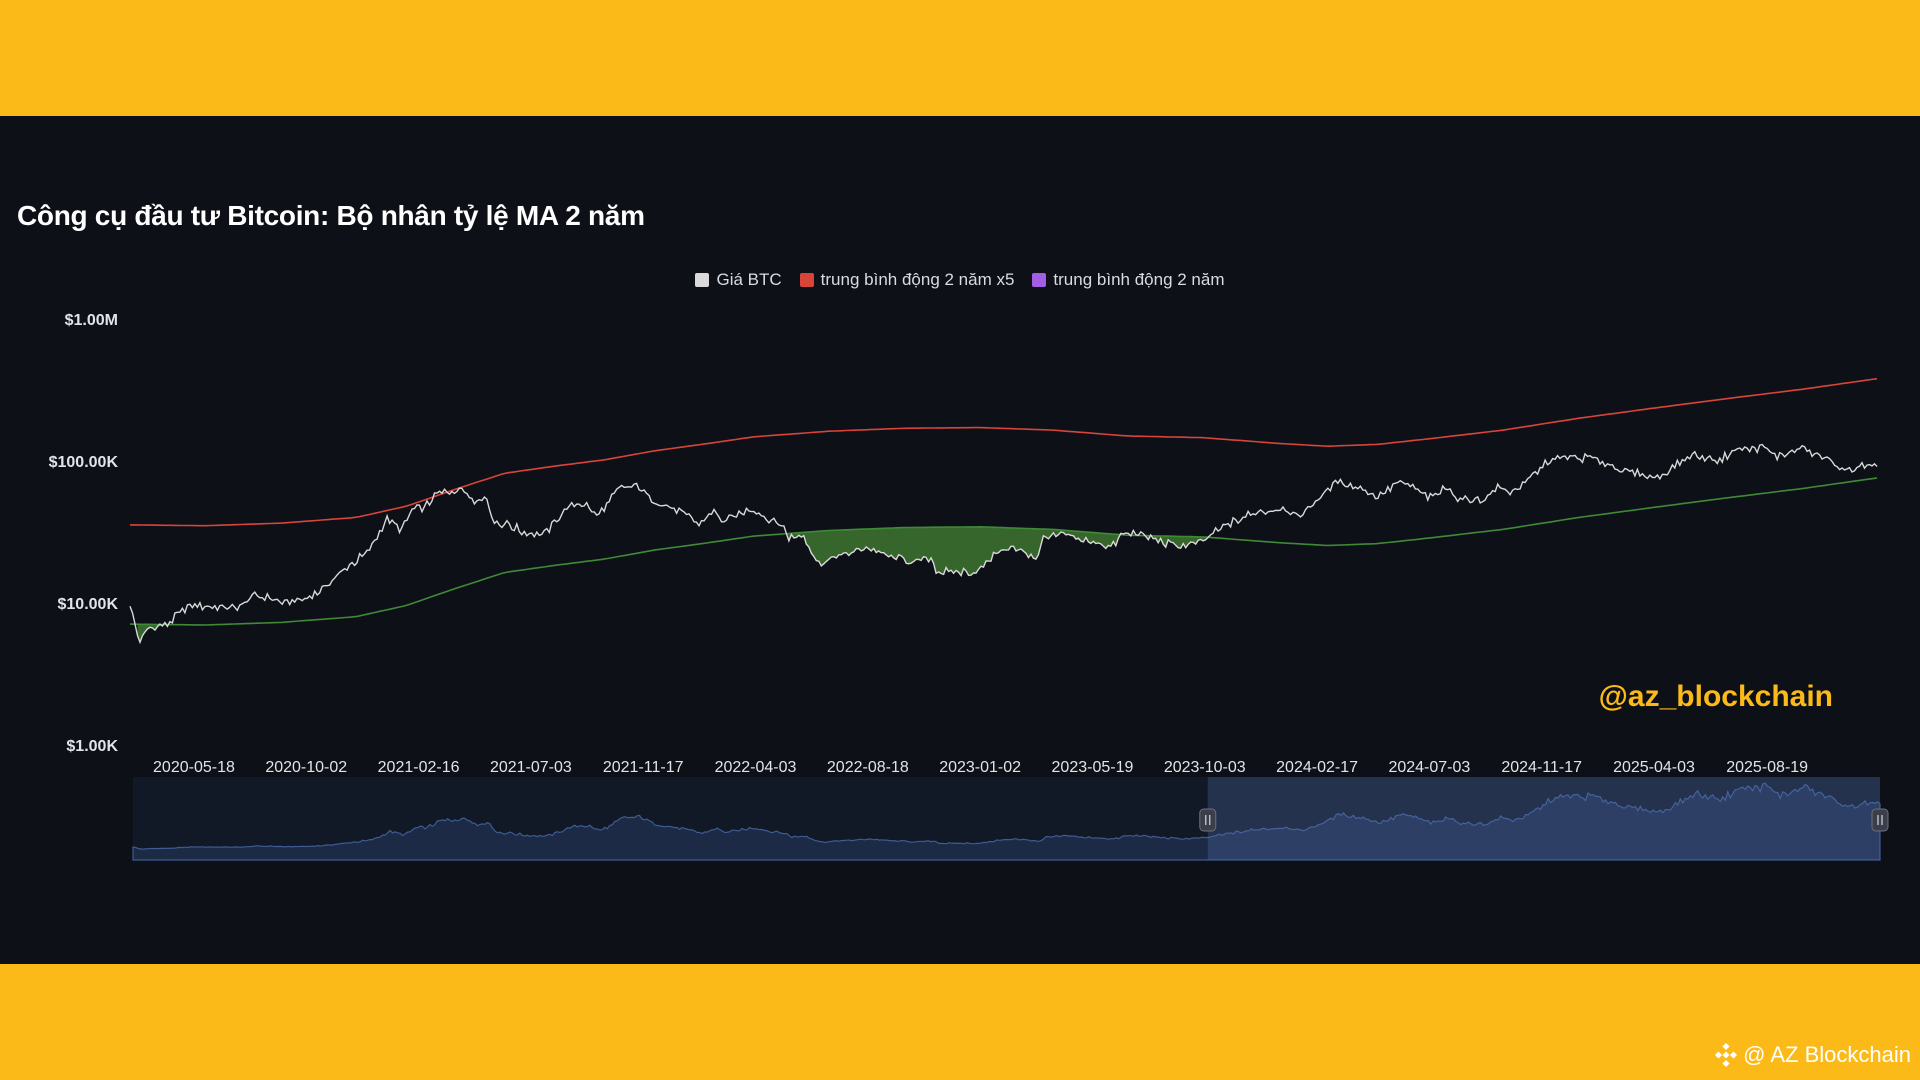 The image size is (1920, 1080). What do you see at coordinates (1317, 767) in the screenshot?
I see `x-tick-label: 2024-02-17` at bounding box center [1317, 767].